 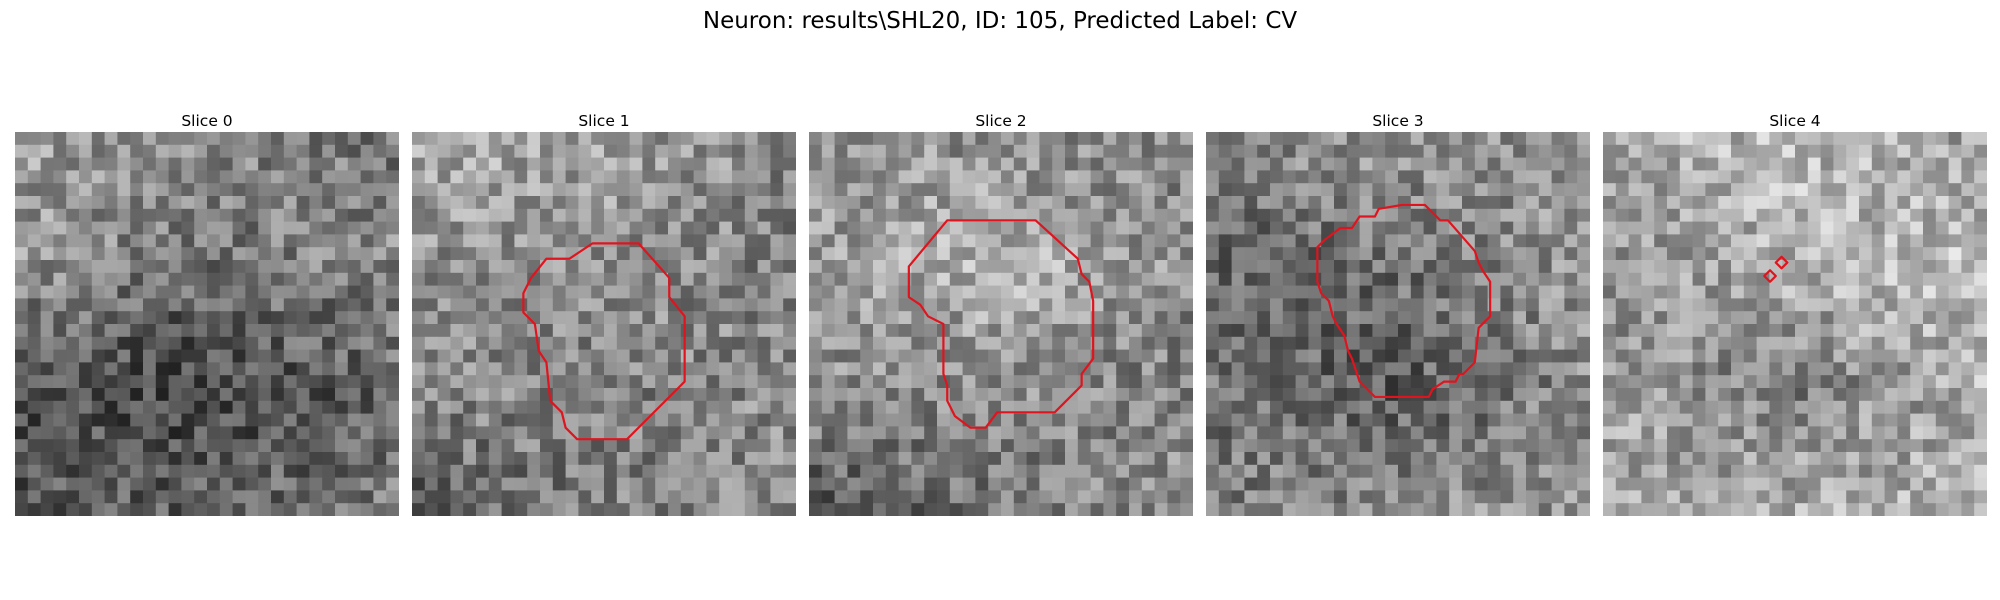 I want to click on panel-slice-3: Slice 3, so click(x=1398, y=313).